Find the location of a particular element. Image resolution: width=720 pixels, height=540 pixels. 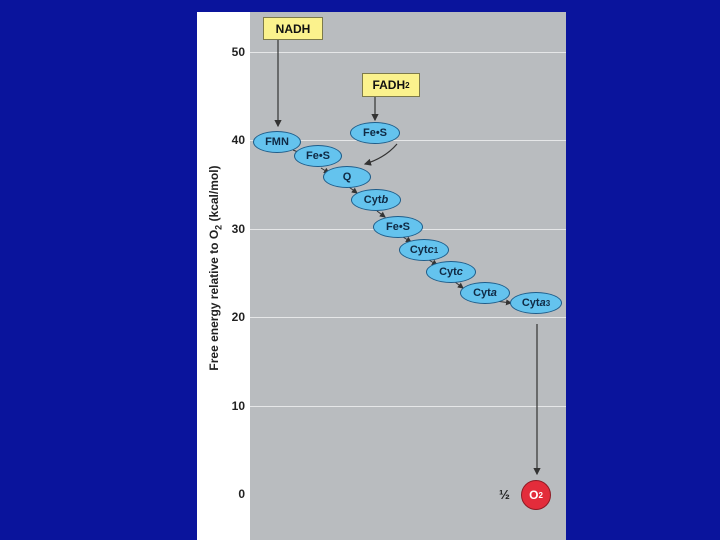

arrow-cytc-cyta is located at coordinates (459, 285).